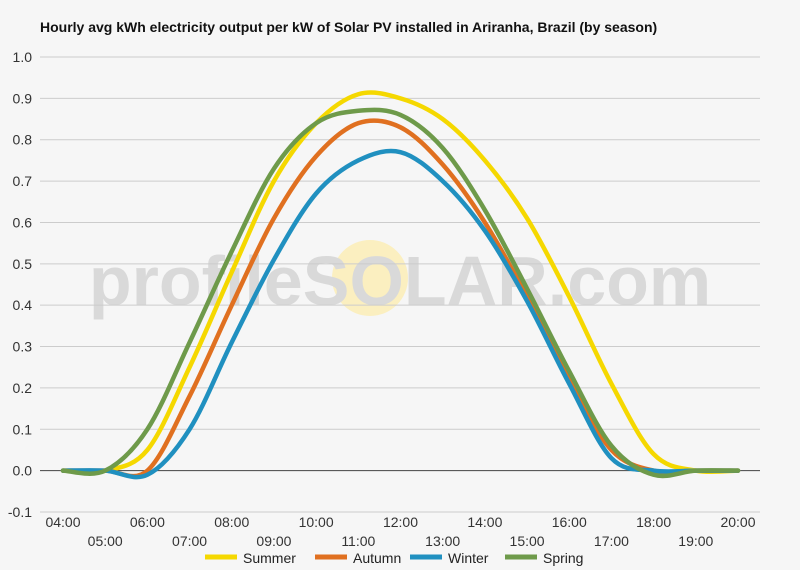 This screenshot has height=570, width=800. Describe the element at coordinates (468, 558) in the screenshot. I see `legend-label-winter: Winter` at that location.